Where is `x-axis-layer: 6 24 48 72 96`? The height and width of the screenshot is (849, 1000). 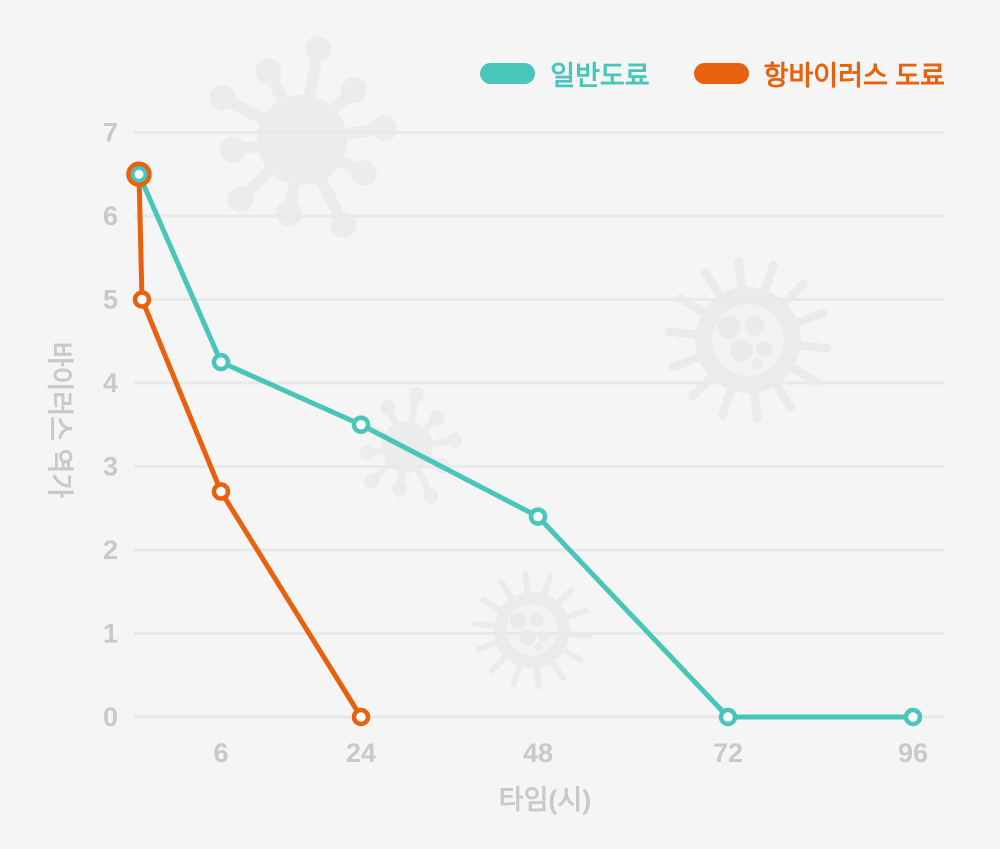 x-axis-layer: 6 24 48 72 96 is located at coordinates (570, 753).